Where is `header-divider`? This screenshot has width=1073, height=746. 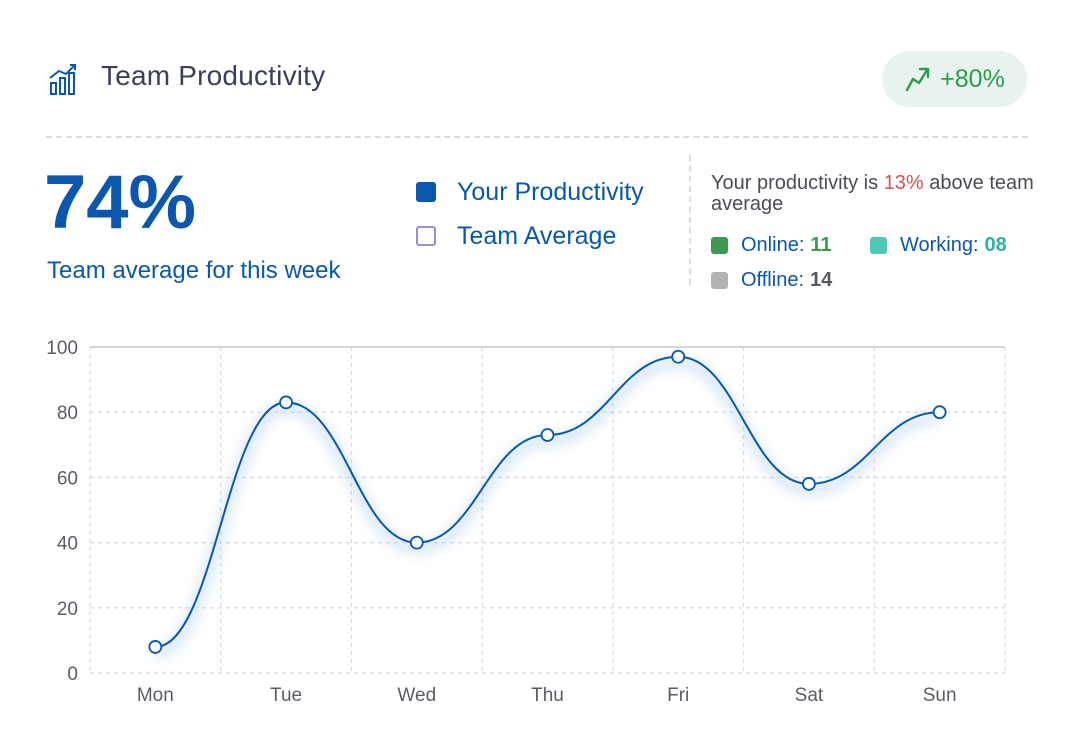 header-divider is located at coordinates (537, 137).